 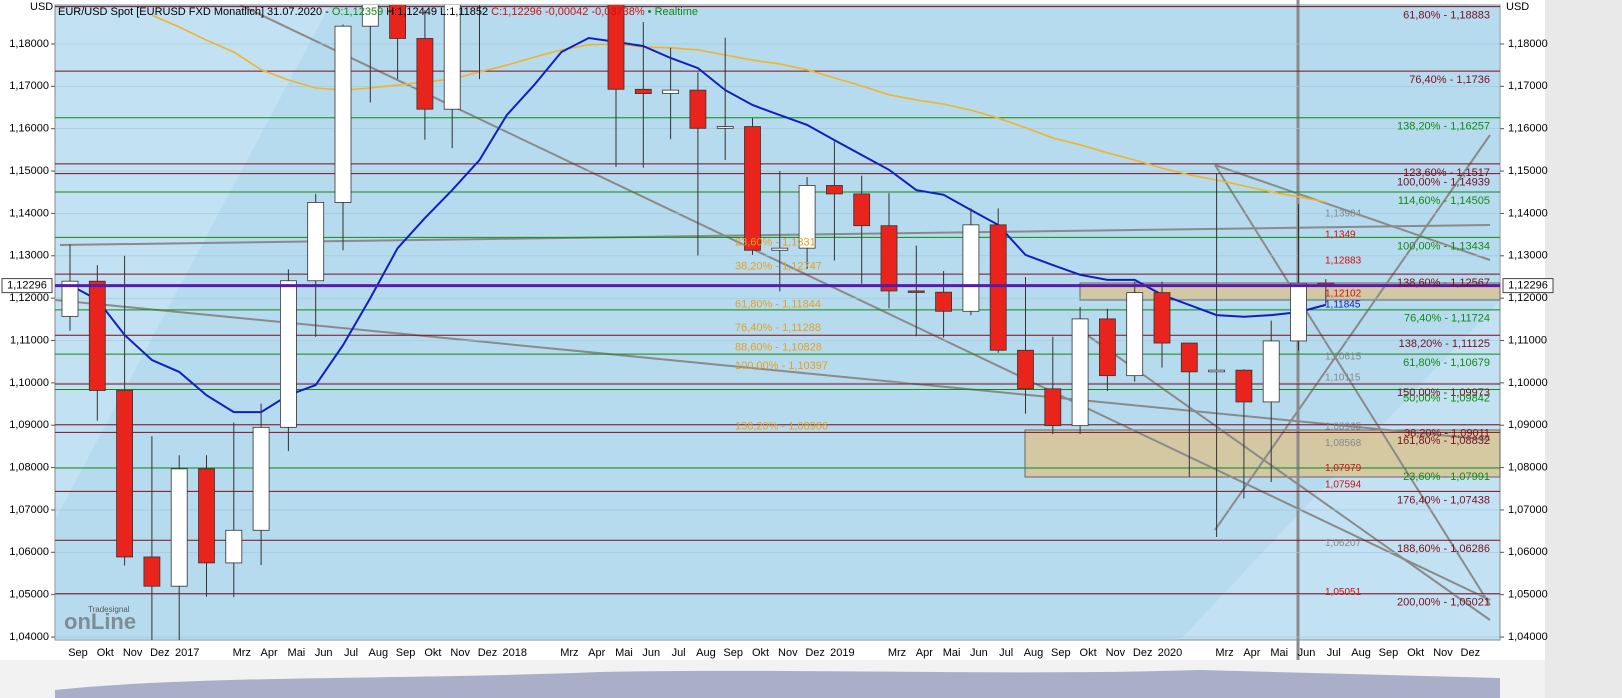 What do you see at coordinates (1446, 15) in the screenshot?
I see `level-label: 61,80% - 1,18883` at bounding box center [1446, 15].